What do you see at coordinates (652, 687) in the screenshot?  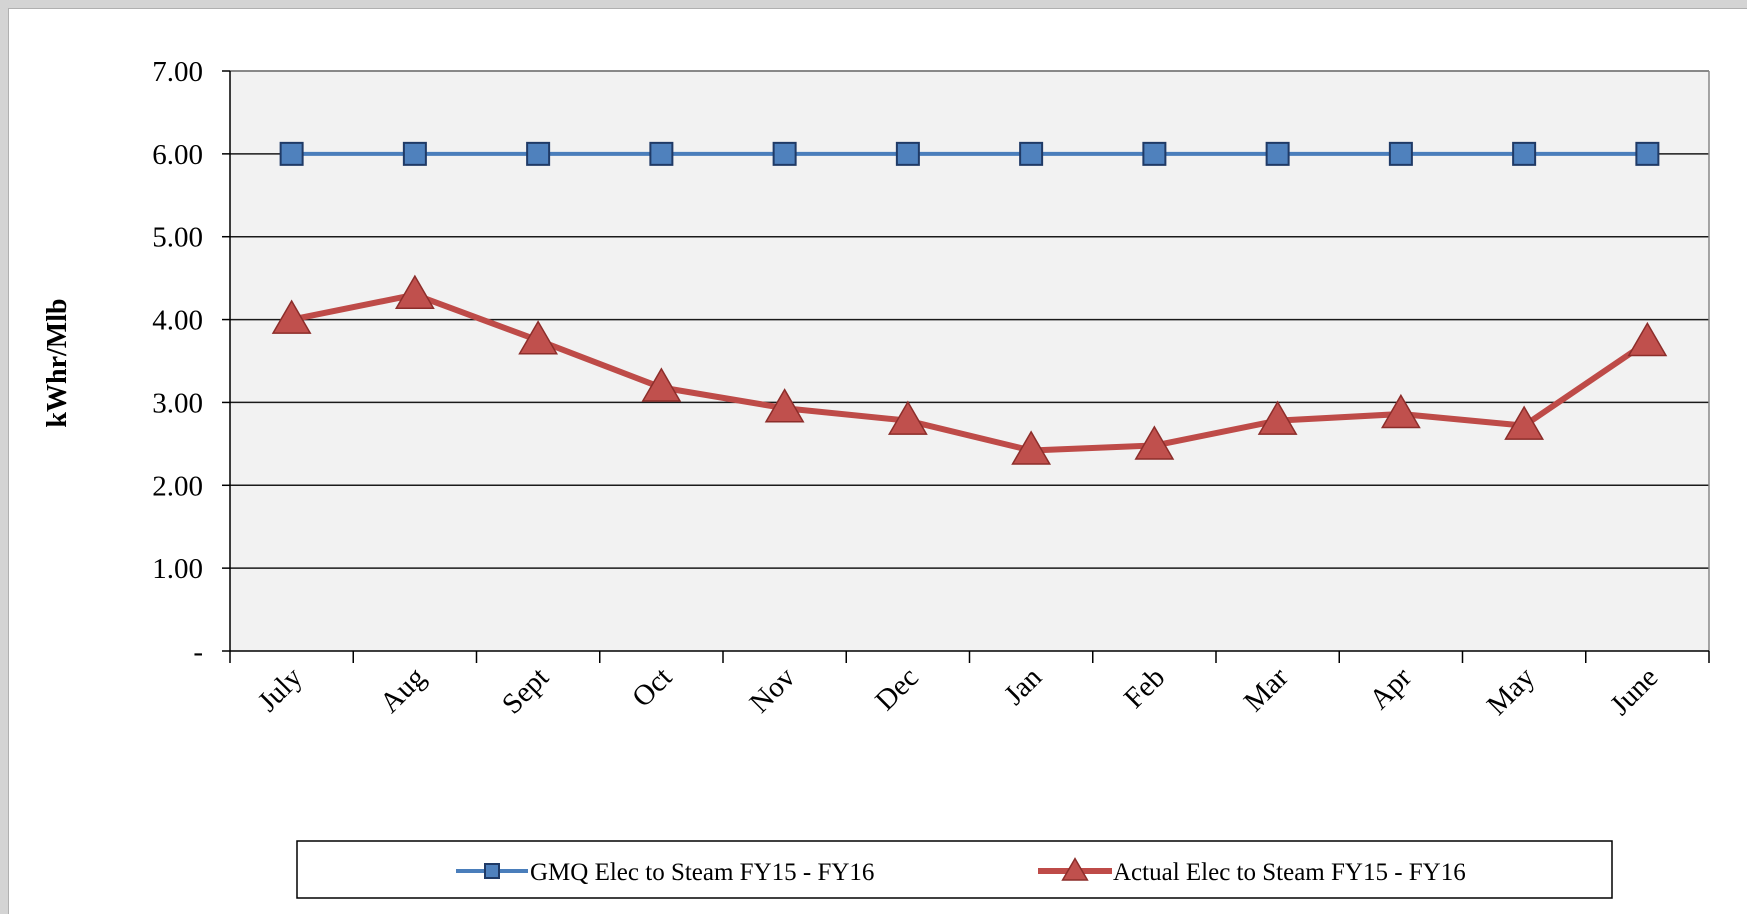 I see `x-tick-label: Oct` at bounding box center [652, 687].